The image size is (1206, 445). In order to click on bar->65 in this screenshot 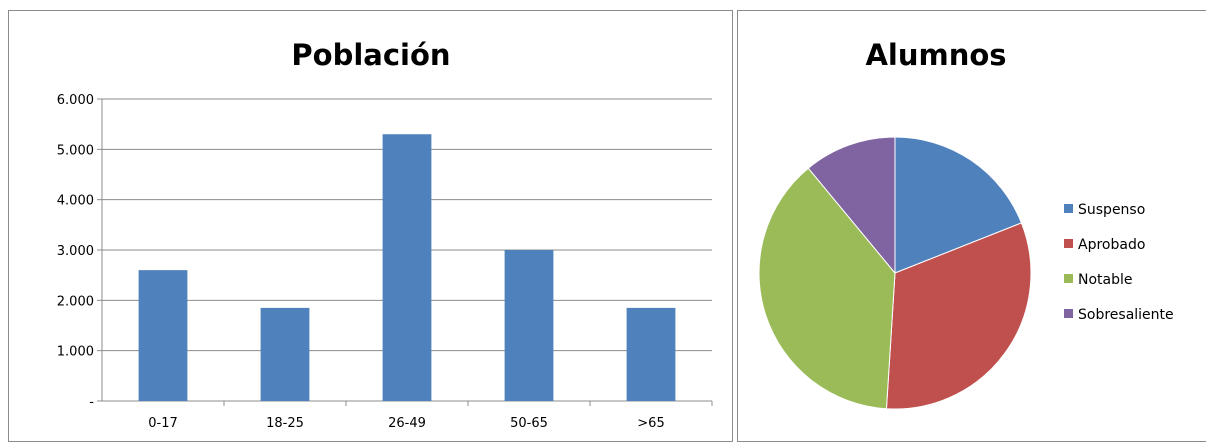, I will do `click(651, 354)`.